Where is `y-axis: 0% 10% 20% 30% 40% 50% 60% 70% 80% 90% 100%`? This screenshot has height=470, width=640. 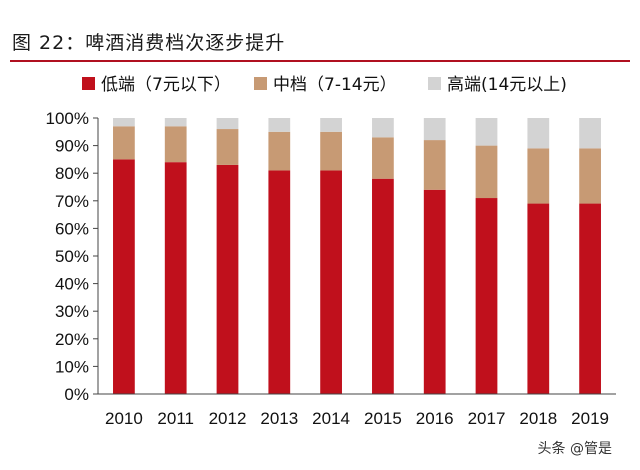 y-axis: 0% 10% 20% 30% 40% 50% 60% 70% 80% 90% 100% is located at coordinates (72, 256).